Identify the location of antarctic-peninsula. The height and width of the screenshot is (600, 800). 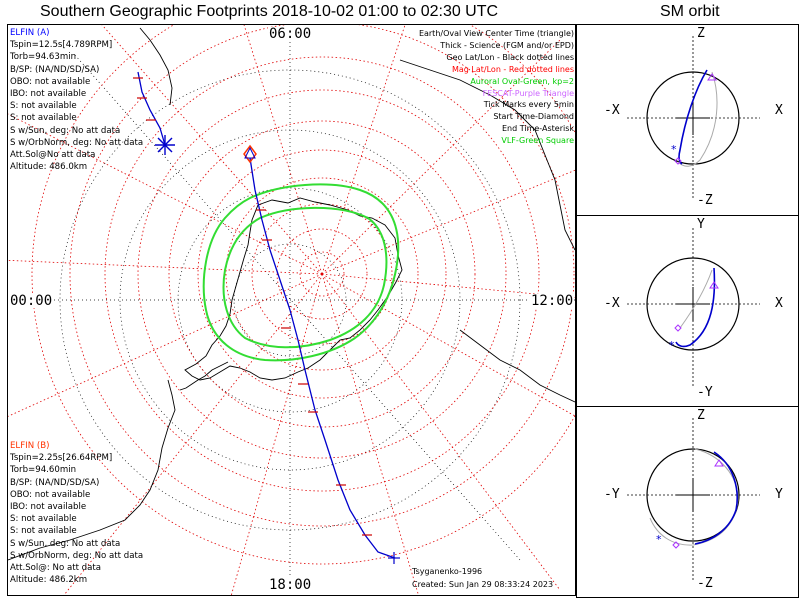
(204, 376).